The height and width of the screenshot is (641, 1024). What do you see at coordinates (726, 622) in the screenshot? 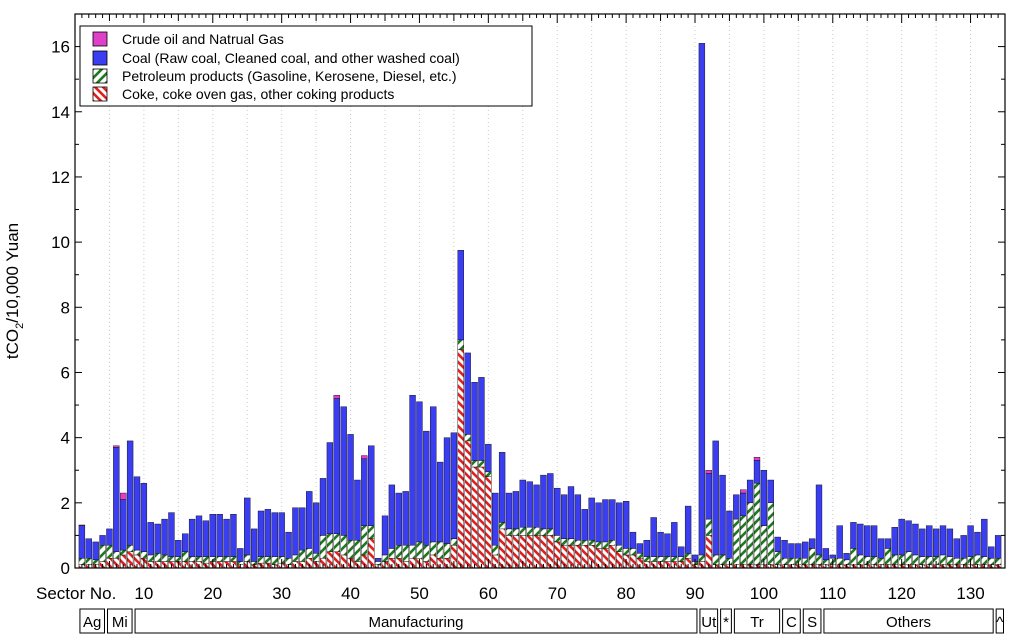
I see `sector-group-label: *` at bounding box center [726, 622].